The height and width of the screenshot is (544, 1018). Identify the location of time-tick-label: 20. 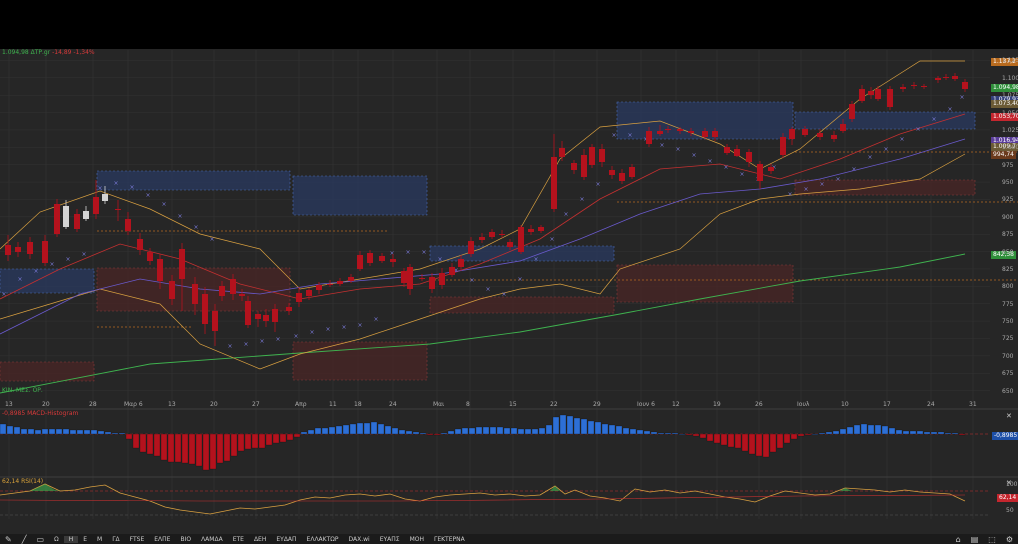
(214, 404).